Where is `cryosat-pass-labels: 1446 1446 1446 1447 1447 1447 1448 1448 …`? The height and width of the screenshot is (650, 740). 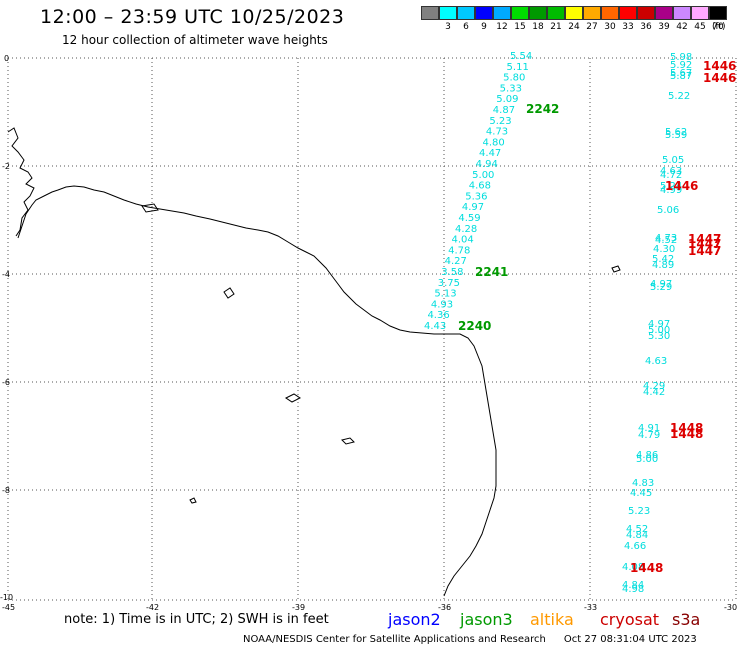 cryosat-pass-labels: 1446 1446 1446 1447 1447 1447 1448 1448 … is located at coordinates (683, 317).